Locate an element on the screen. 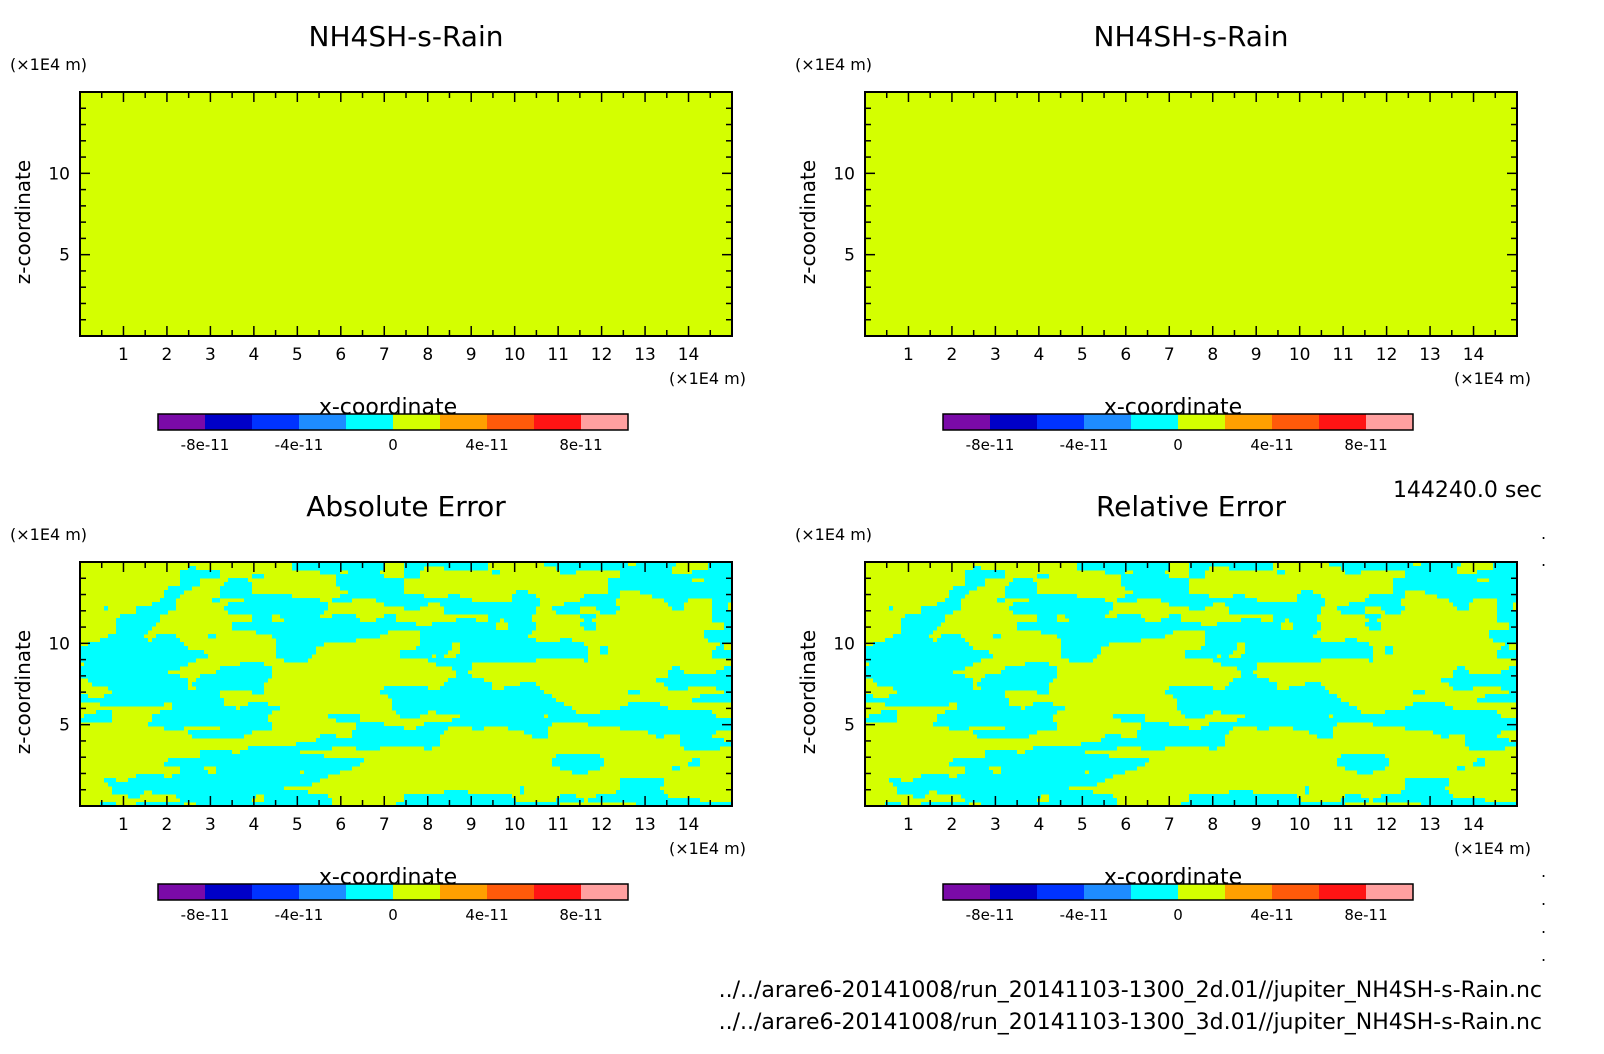 The image size is (1604, 1054). x-tick-label: 5 is located at coordinates (297, 825).